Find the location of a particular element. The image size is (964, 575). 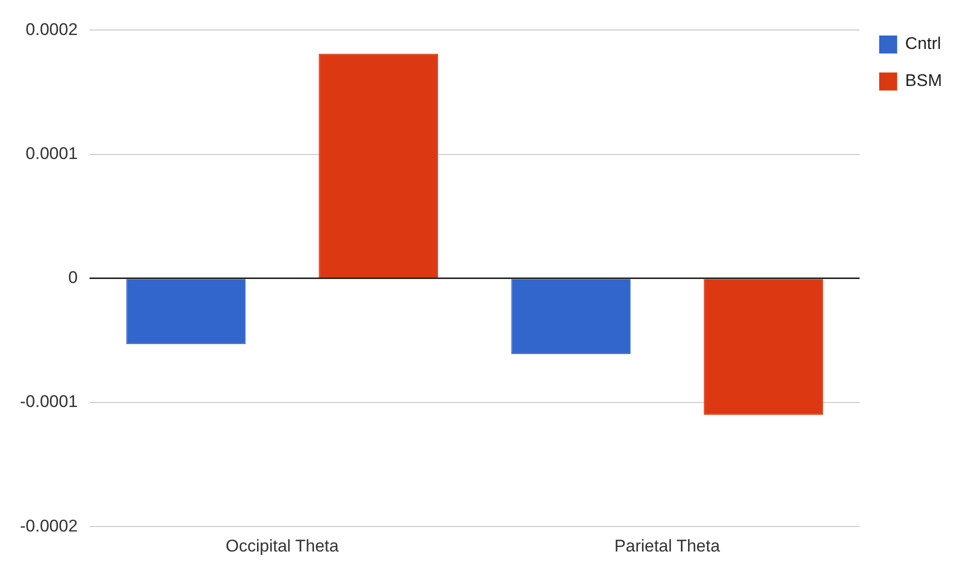

y-tick-label: 0.0002 is located at coordinates (52, 29).